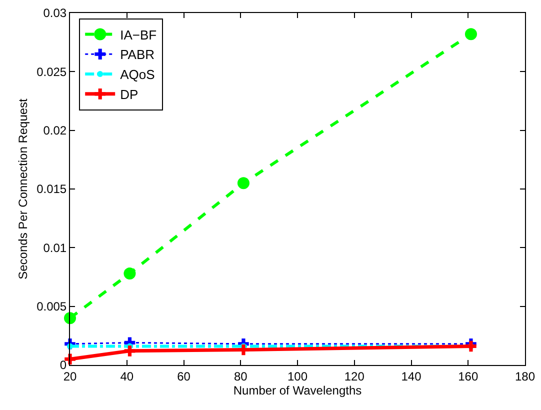 The image size is (541, 410). Describe the element at coordinates (297, 390) in the screenshot. I see `x-axis-title: Number of Wavelengths` at that location.